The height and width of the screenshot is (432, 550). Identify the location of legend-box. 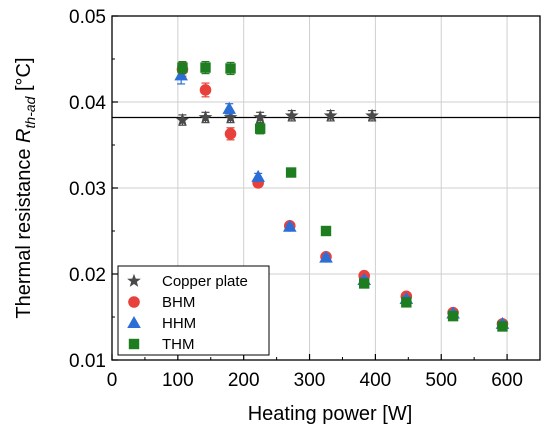
(193, 310).